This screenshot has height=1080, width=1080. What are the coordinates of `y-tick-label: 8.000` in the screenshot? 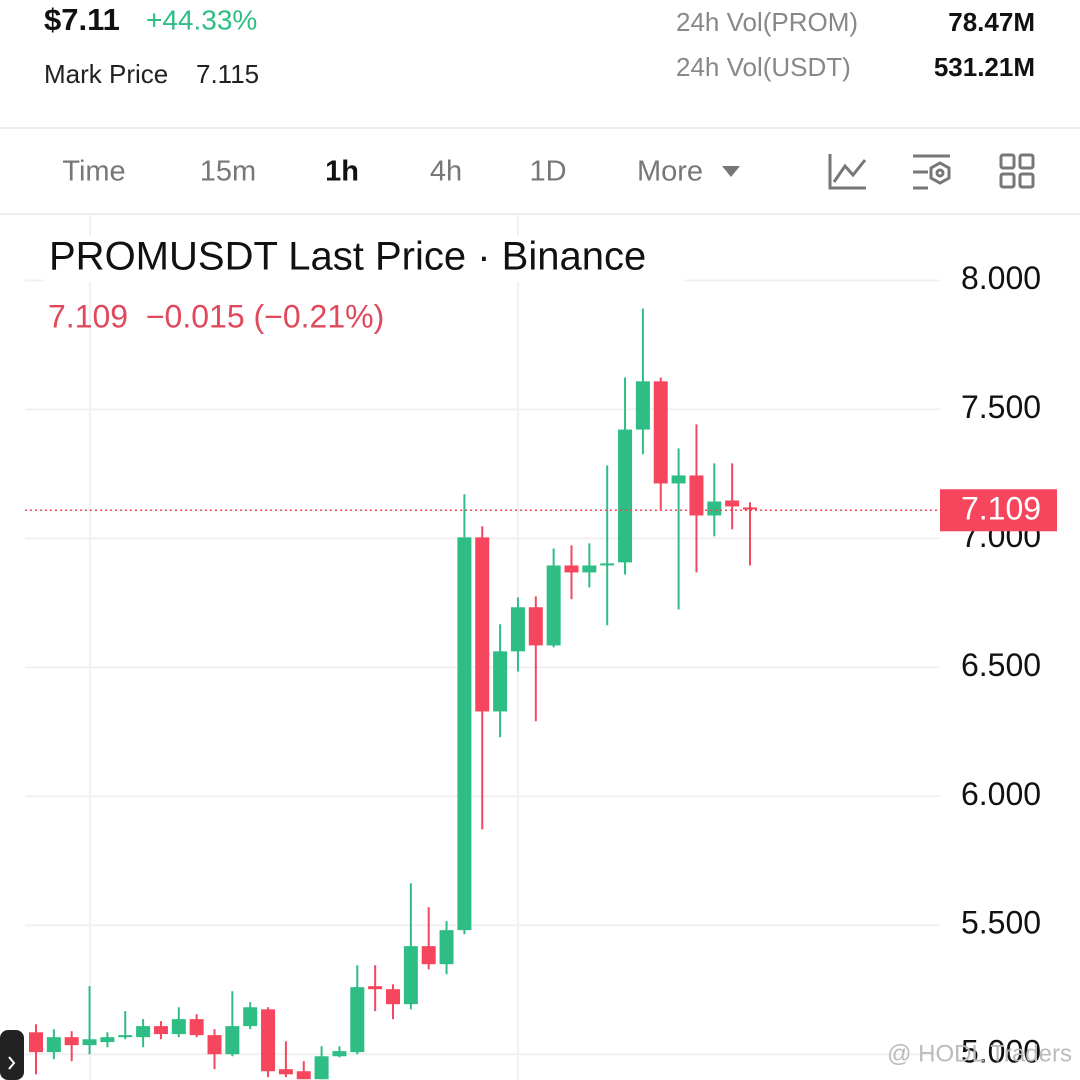 It's located at (1001, 278).